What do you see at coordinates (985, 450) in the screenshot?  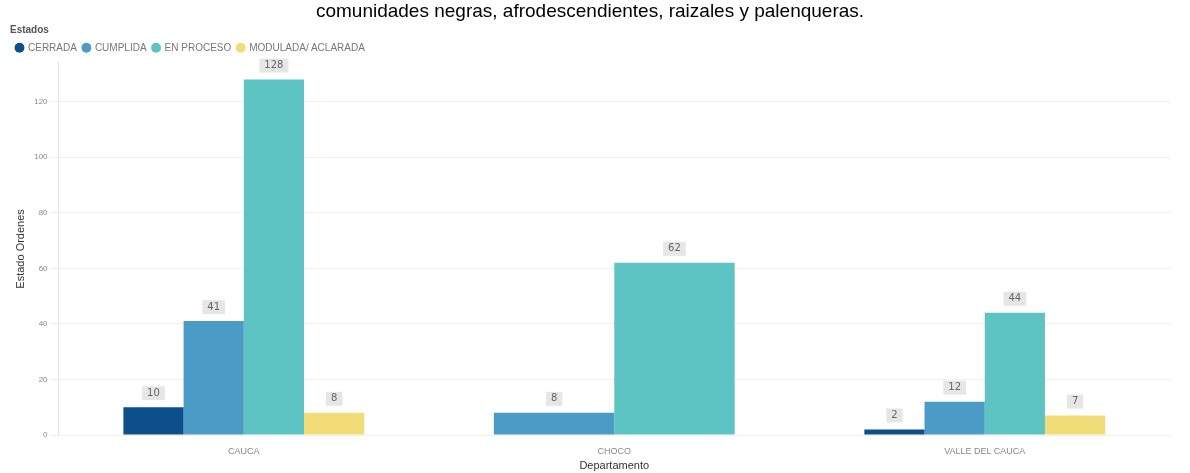 I see `x-tick-label: VALLE DEL CAUCA` at bounding box center [985, 450].